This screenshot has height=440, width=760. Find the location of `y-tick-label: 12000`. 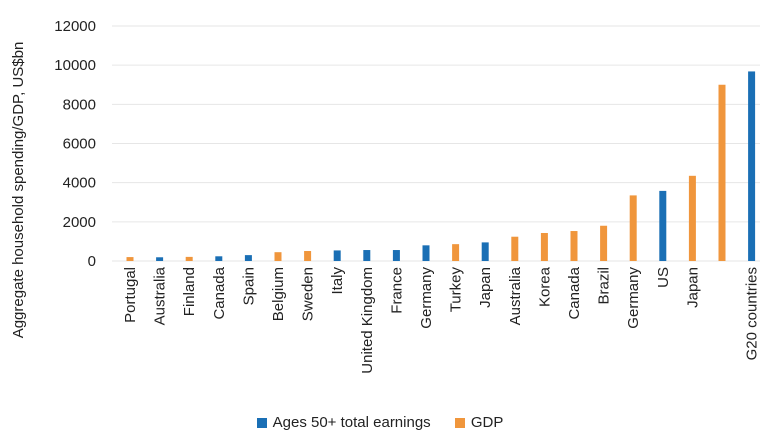

y-tick-label: 12000 is located at coordinates (75, 26).